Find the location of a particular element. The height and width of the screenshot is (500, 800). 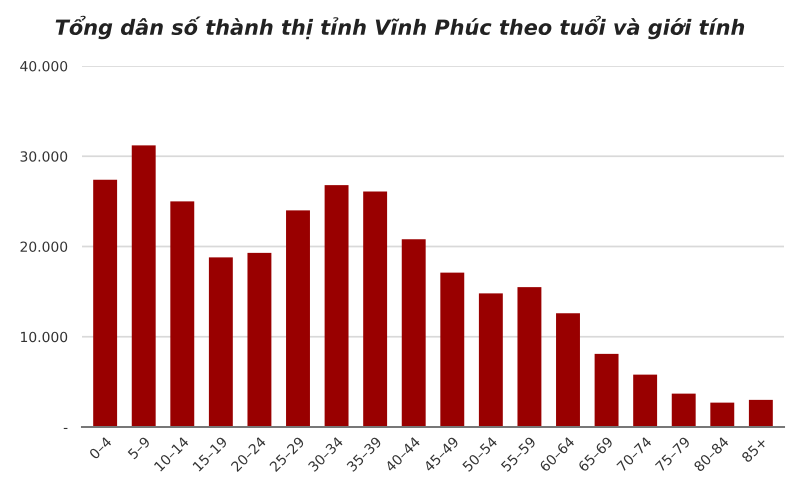

x-tick-label: 5–9 is located at coordinates (139, 448).